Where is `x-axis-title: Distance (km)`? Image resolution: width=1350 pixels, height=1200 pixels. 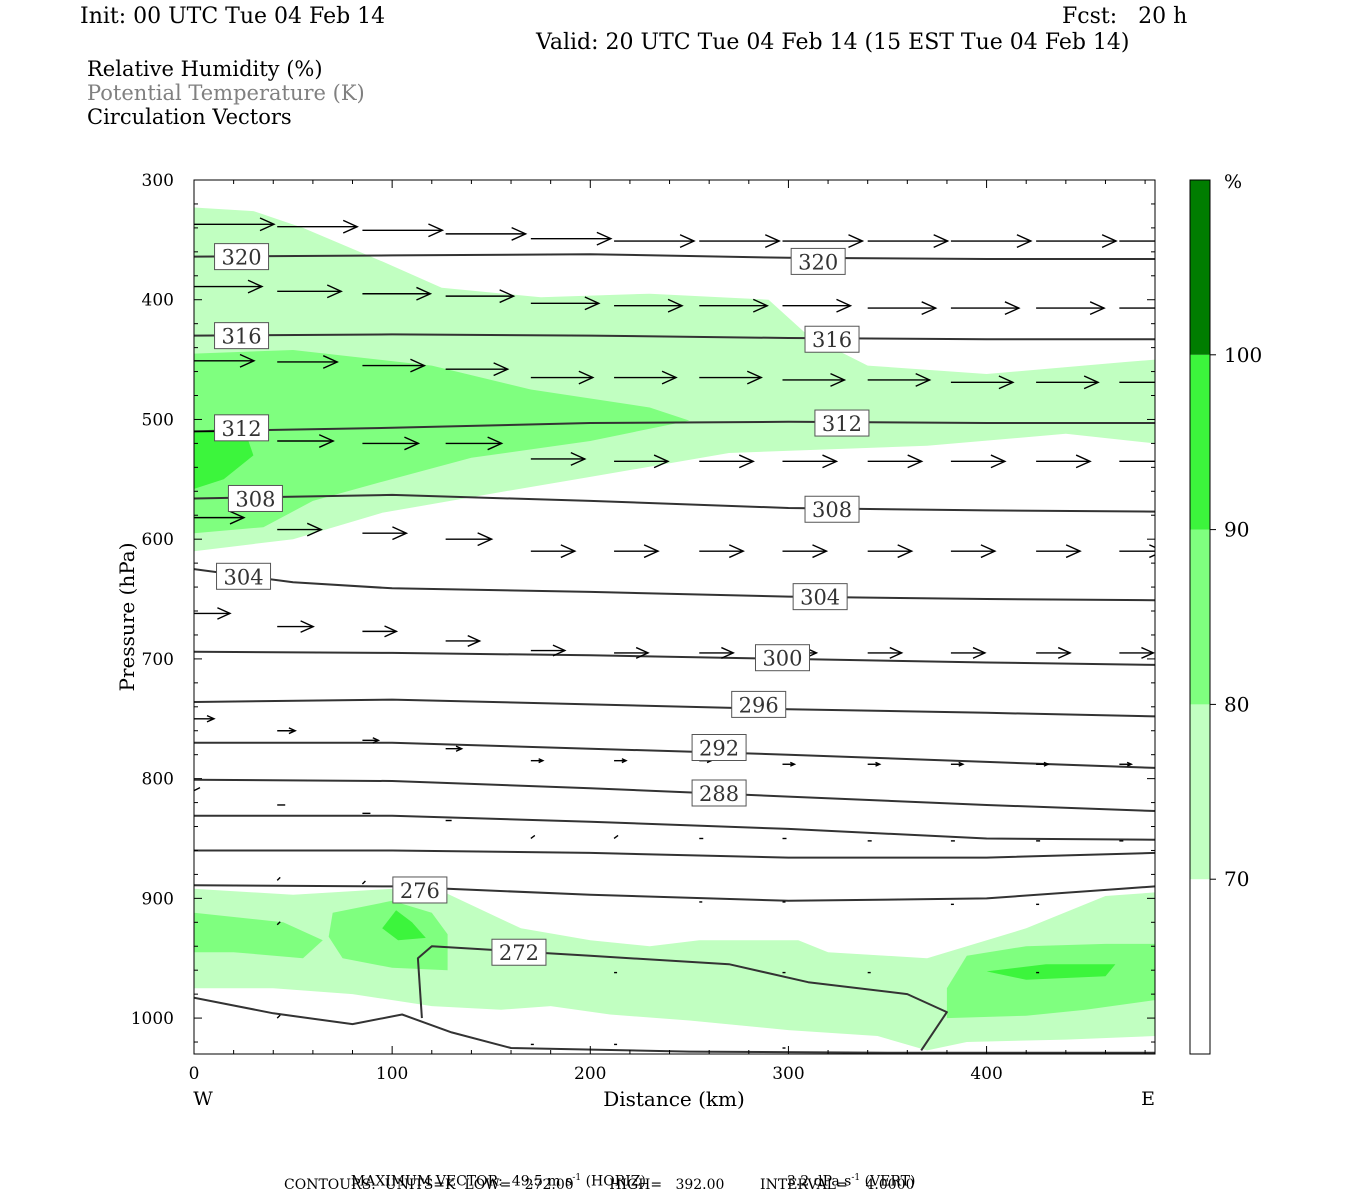
x-axis-title: Distance (km) is located at coordinates (674, 1099).